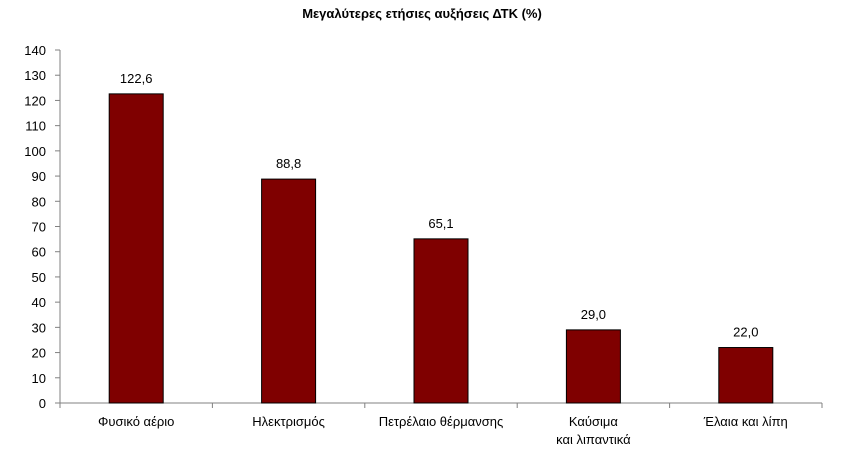 The image size is (844, 452). Describe the element at coordinates (39, 302) in the screenshot. I see `y-tick-label: 40` at that location.